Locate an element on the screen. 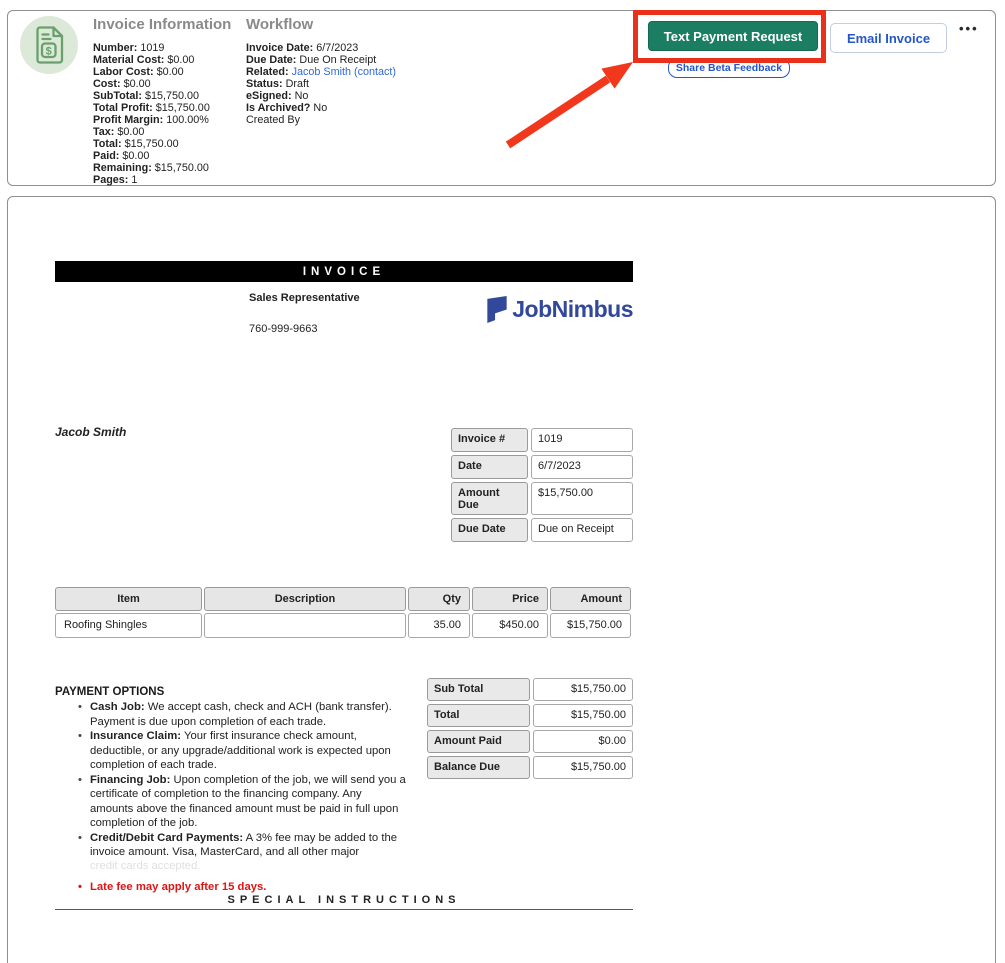  item-qty-cell: 35.00 is located at coordinates (439, 625).